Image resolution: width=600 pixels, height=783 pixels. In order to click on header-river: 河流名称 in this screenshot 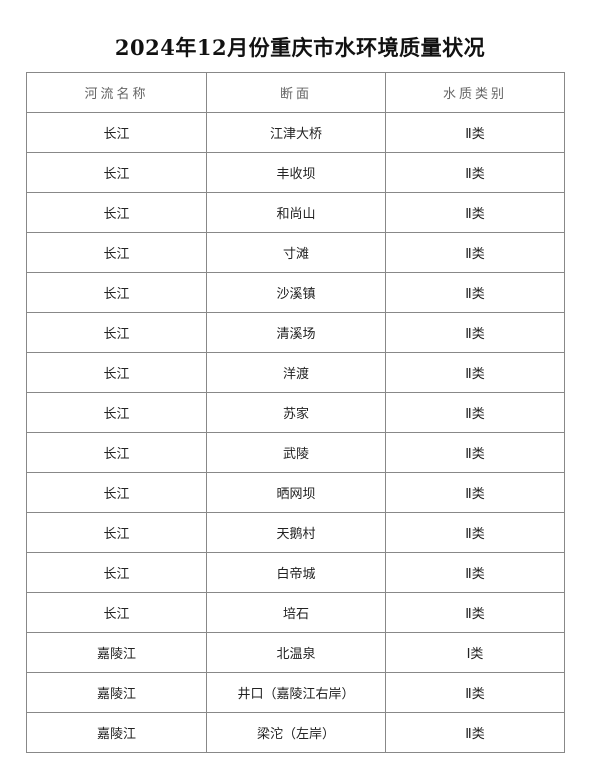, I will do `click(116, 92)`.